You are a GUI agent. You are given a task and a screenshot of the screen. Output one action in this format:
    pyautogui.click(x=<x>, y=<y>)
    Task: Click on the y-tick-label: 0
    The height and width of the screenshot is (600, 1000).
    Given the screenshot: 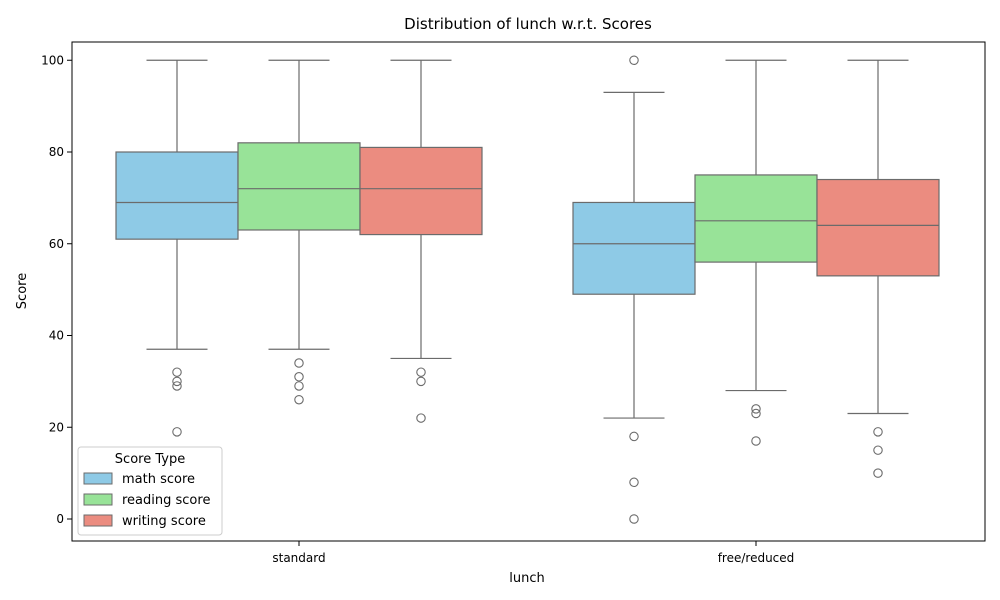 What is the action you would take?
    pyautogui.click(x=60, y=519)
    